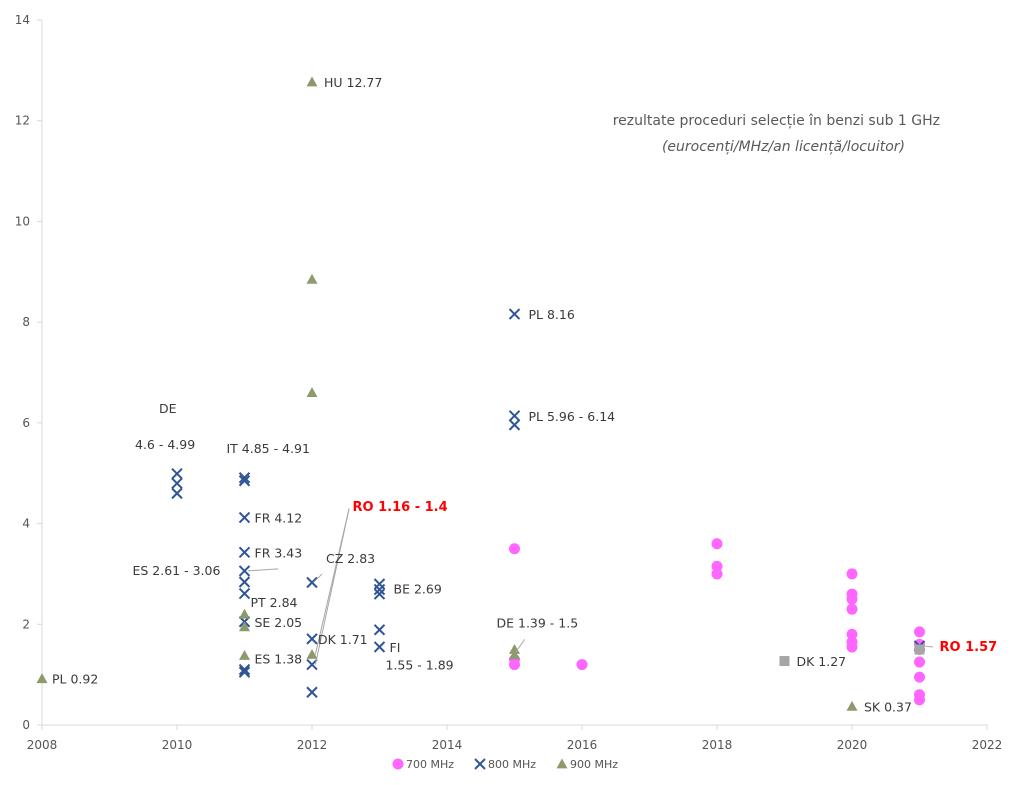  What do you see at coordinates (26, 423) in the screenshot?
I see `y-tick-label: 6` at bounding box center [26, 423].